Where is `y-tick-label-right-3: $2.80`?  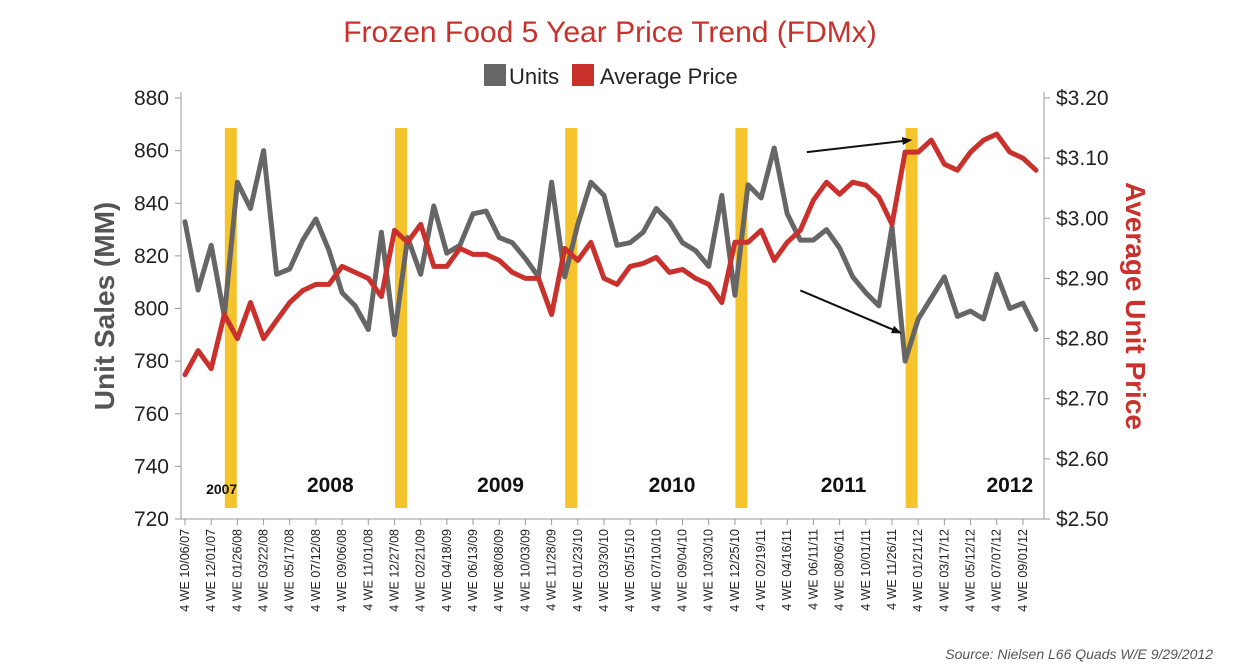 y-tick-label-right-3: $2.80 is located at coordinates (1082, 339).